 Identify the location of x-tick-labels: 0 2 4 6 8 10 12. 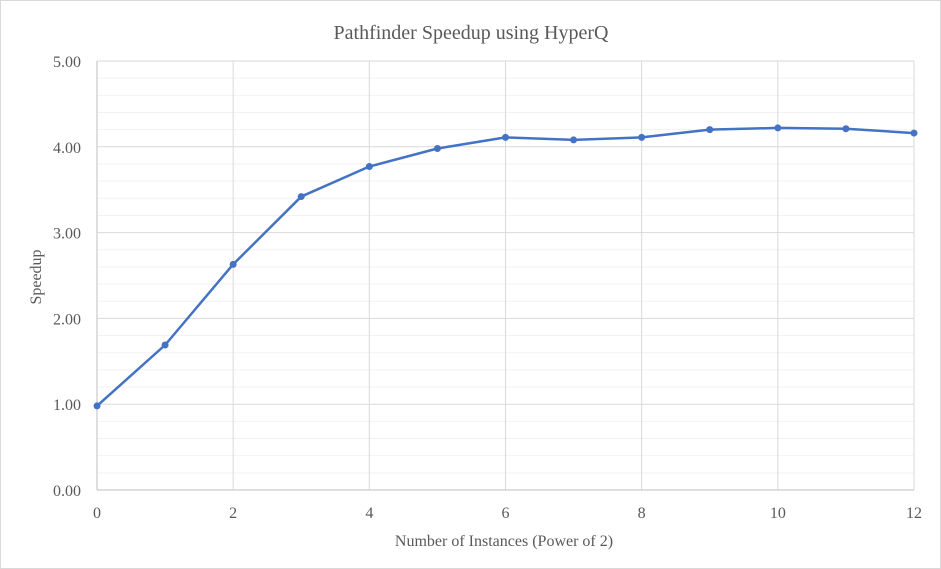
(507, 513).